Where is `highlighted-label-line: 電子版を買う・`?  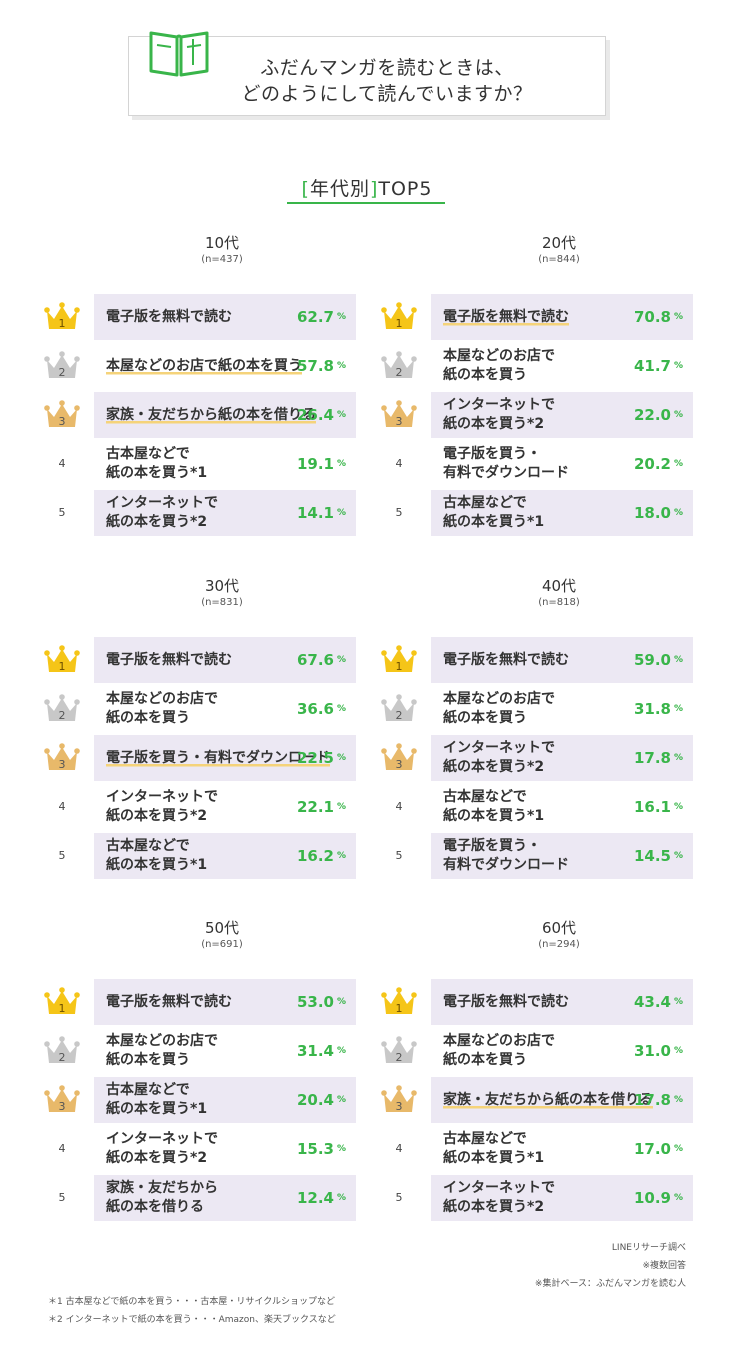
highlighted-label-line: 電子版を買う・ is located at coordinates (155, 758).